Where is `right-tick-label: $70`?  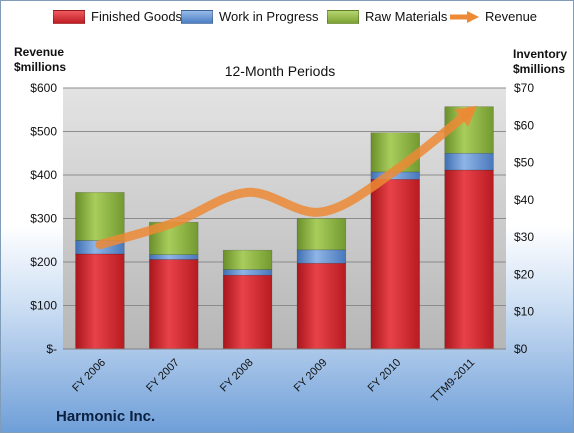 right-tick-label: $70 is located at coordinates (524, 88).